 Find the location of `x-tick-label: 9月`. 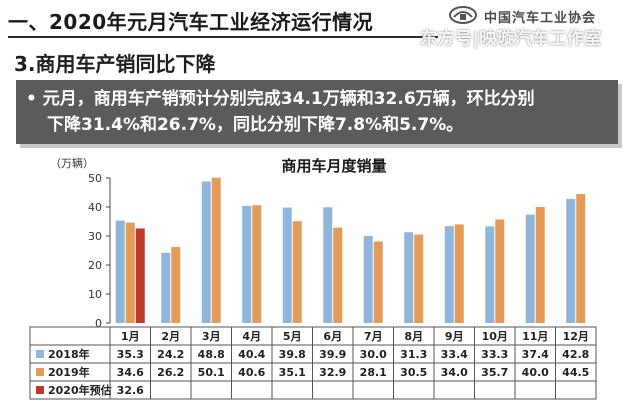

x-tick-label: 9月 is located at coordinates (454, 336).